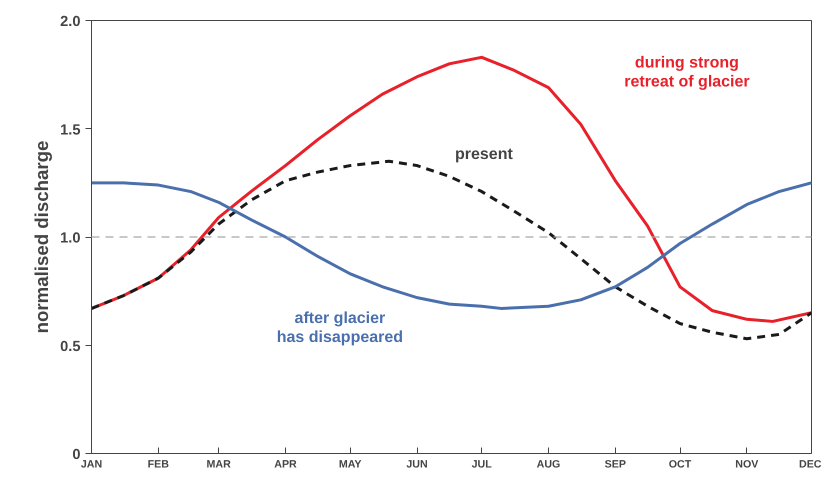 The height and width of the screenshot is (481, 821). Describe the element at coordinates (340, 328) in the screenshot. I see `series-label: after glacier has disappeared` at that location.